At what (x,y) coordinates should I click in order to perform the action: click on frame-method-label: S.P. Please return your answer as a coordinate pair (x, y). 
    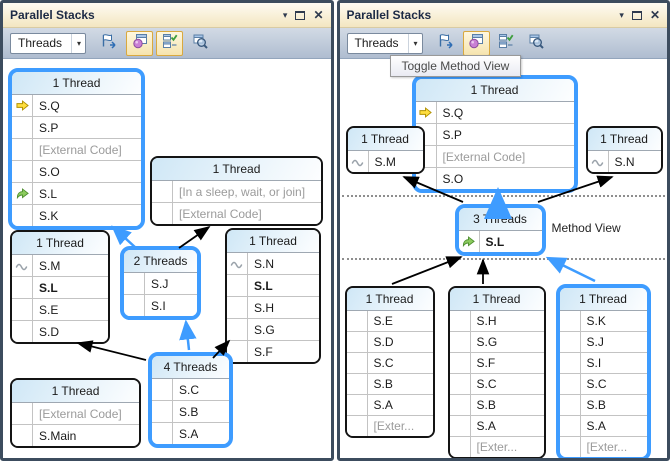
    Looking at the image, I should click on (49, 127).